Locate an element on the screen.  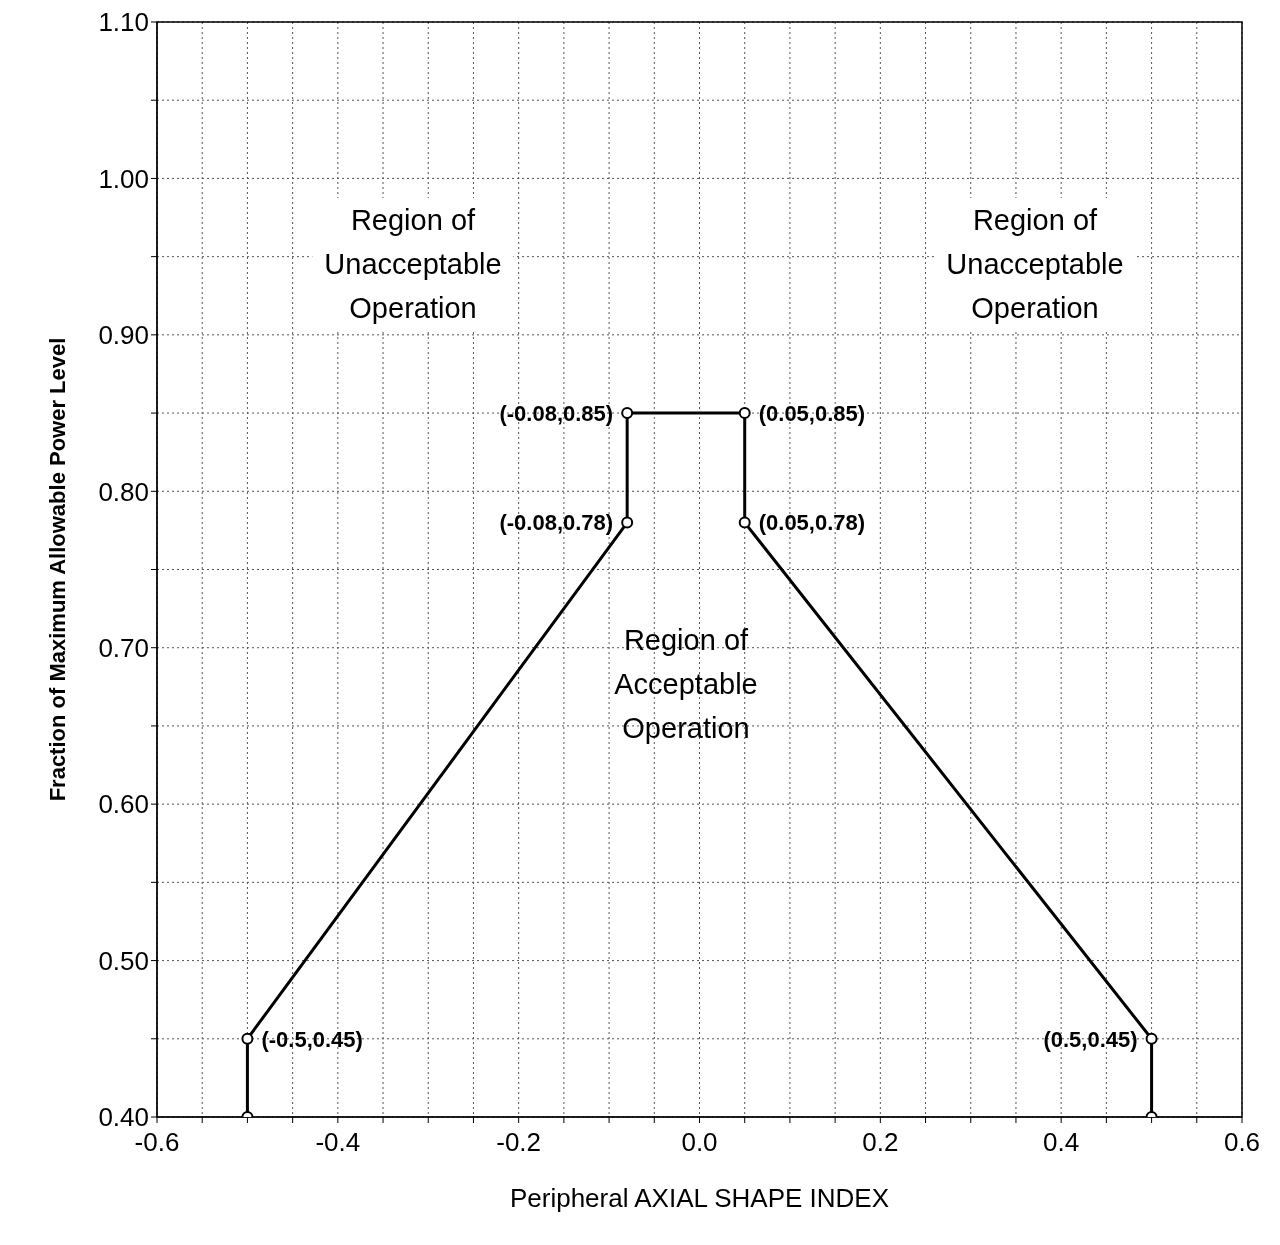
y-tick-label: 0.70 is located at coordinates (123, 647).